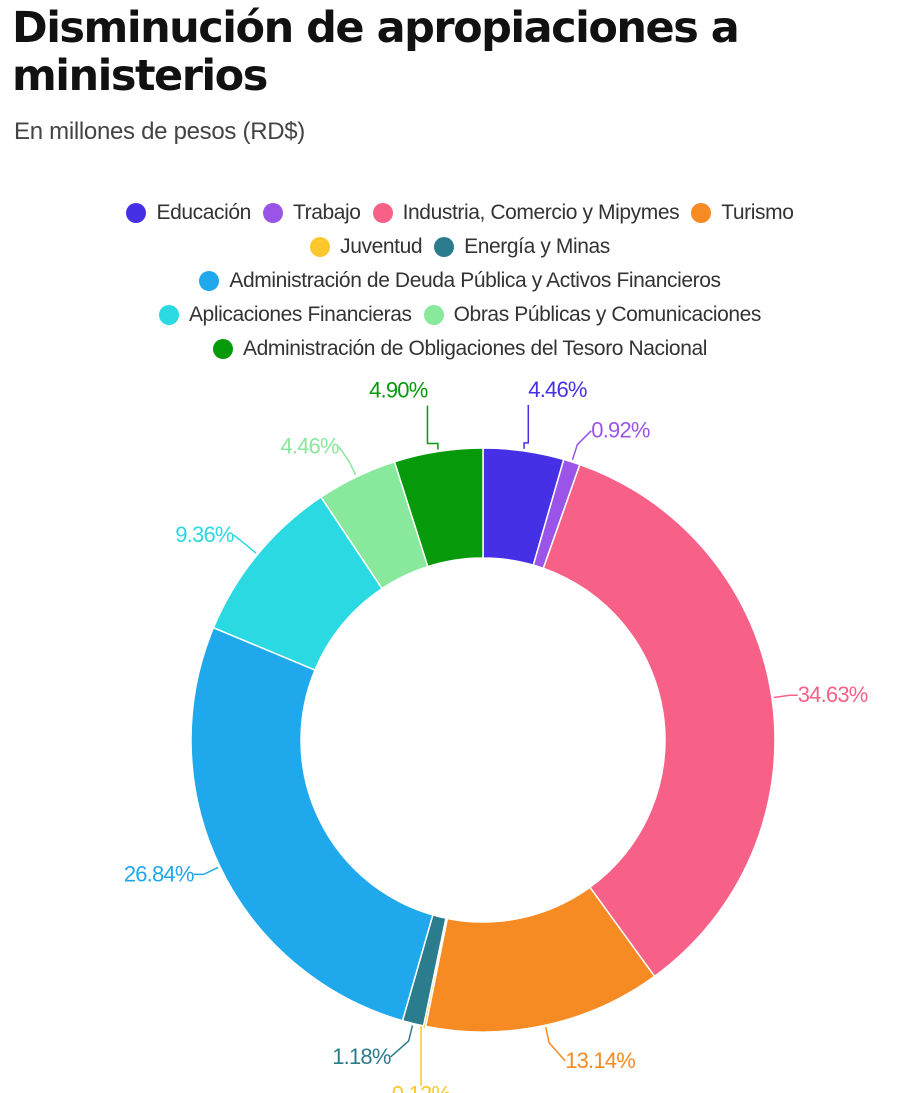 The height and width of the screenshot is (1093, 900). Describe the element at coordinates (537, 246) in the screenshot. I see `legend-label: Energía y Minas` at that location.